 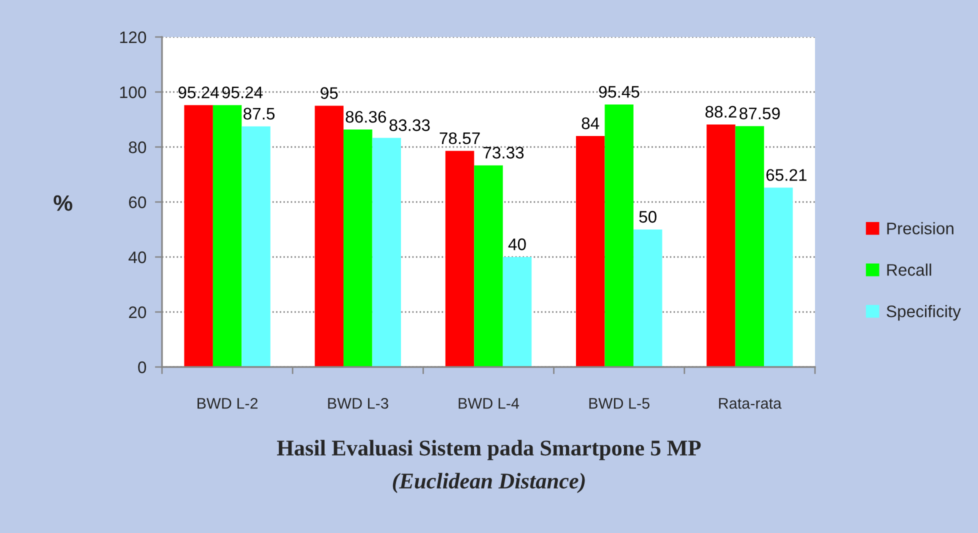 What do you see at coordinates (909, 270) in the screenshot?
I see `legend-label: Recall` at bounding box center [909, 270].